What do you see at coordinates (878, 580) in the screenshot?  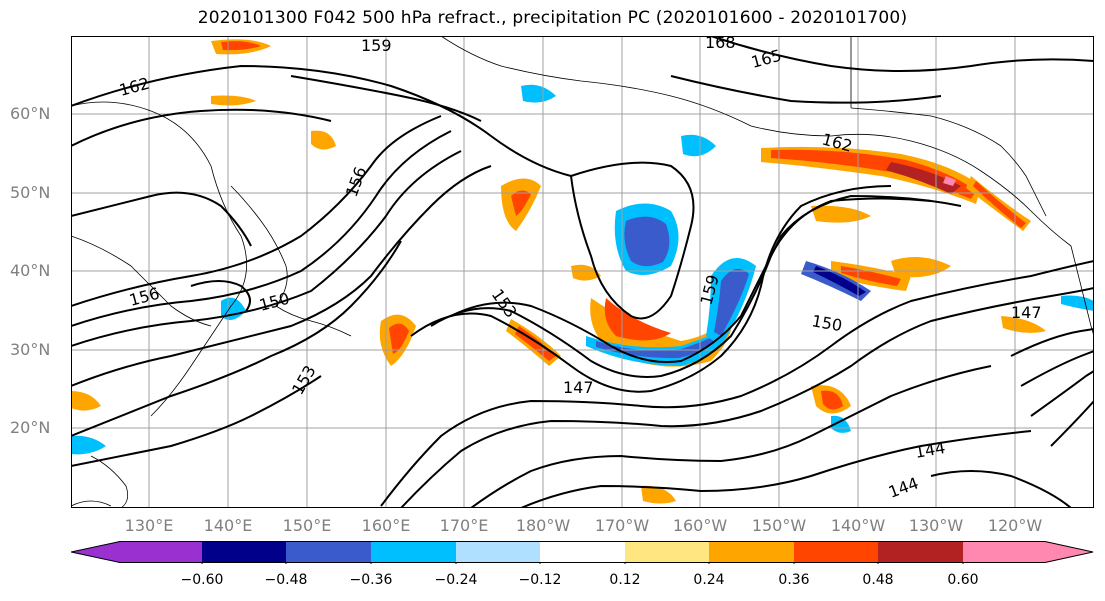 I see `colorbar-tick: 0.48` at bounding box center [878, 580].